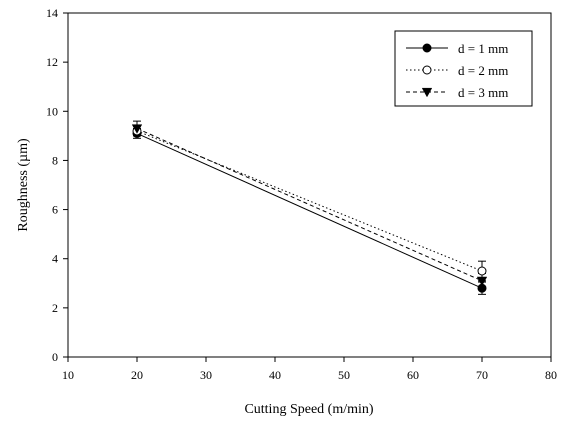  What do you see at coordinates (55, 259) in the screenshot?
I see `y-tick-label: 4` at bounding box center [55, 259].